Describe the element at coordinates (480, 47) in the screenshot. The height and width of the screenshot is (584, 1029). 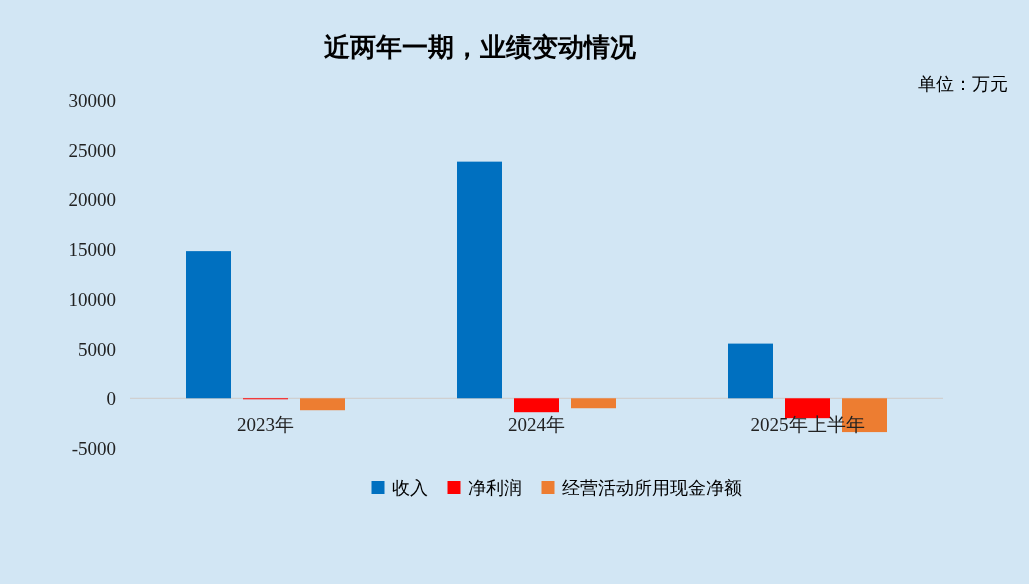
I see `chart-title: 近两年一期，业绩变动情况` at that location.